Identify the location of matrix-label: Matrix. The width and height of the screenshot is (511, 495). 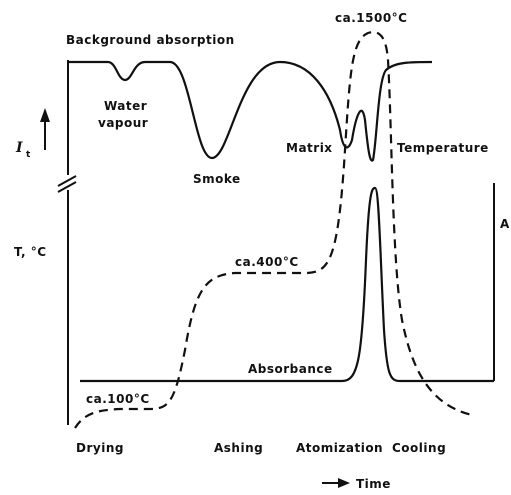
(309, 148).